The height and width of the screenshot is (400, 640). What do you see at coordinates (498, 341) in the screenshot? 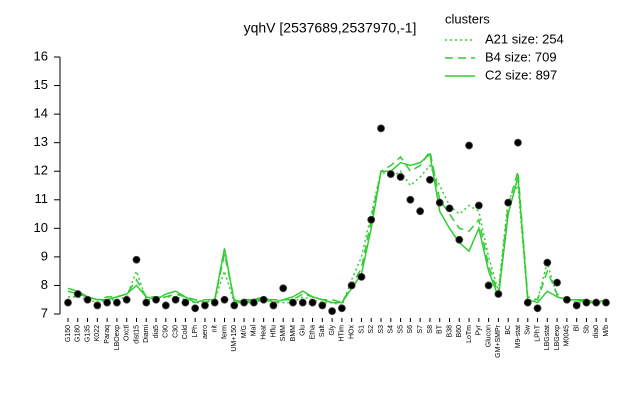
I see `x-tick-label: GM+SMPr` at bounding box center [498, 341].